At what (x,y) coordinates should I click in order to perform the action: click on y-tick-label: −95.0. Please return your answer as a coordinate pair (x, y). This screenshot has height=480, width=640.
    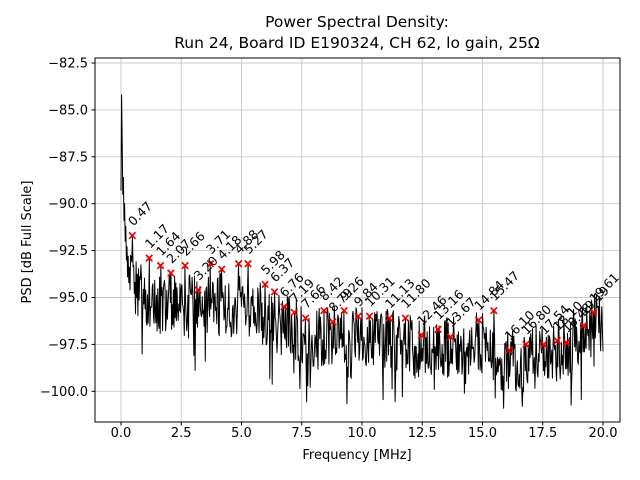
    Looking at the image, I should click on (68, 298).